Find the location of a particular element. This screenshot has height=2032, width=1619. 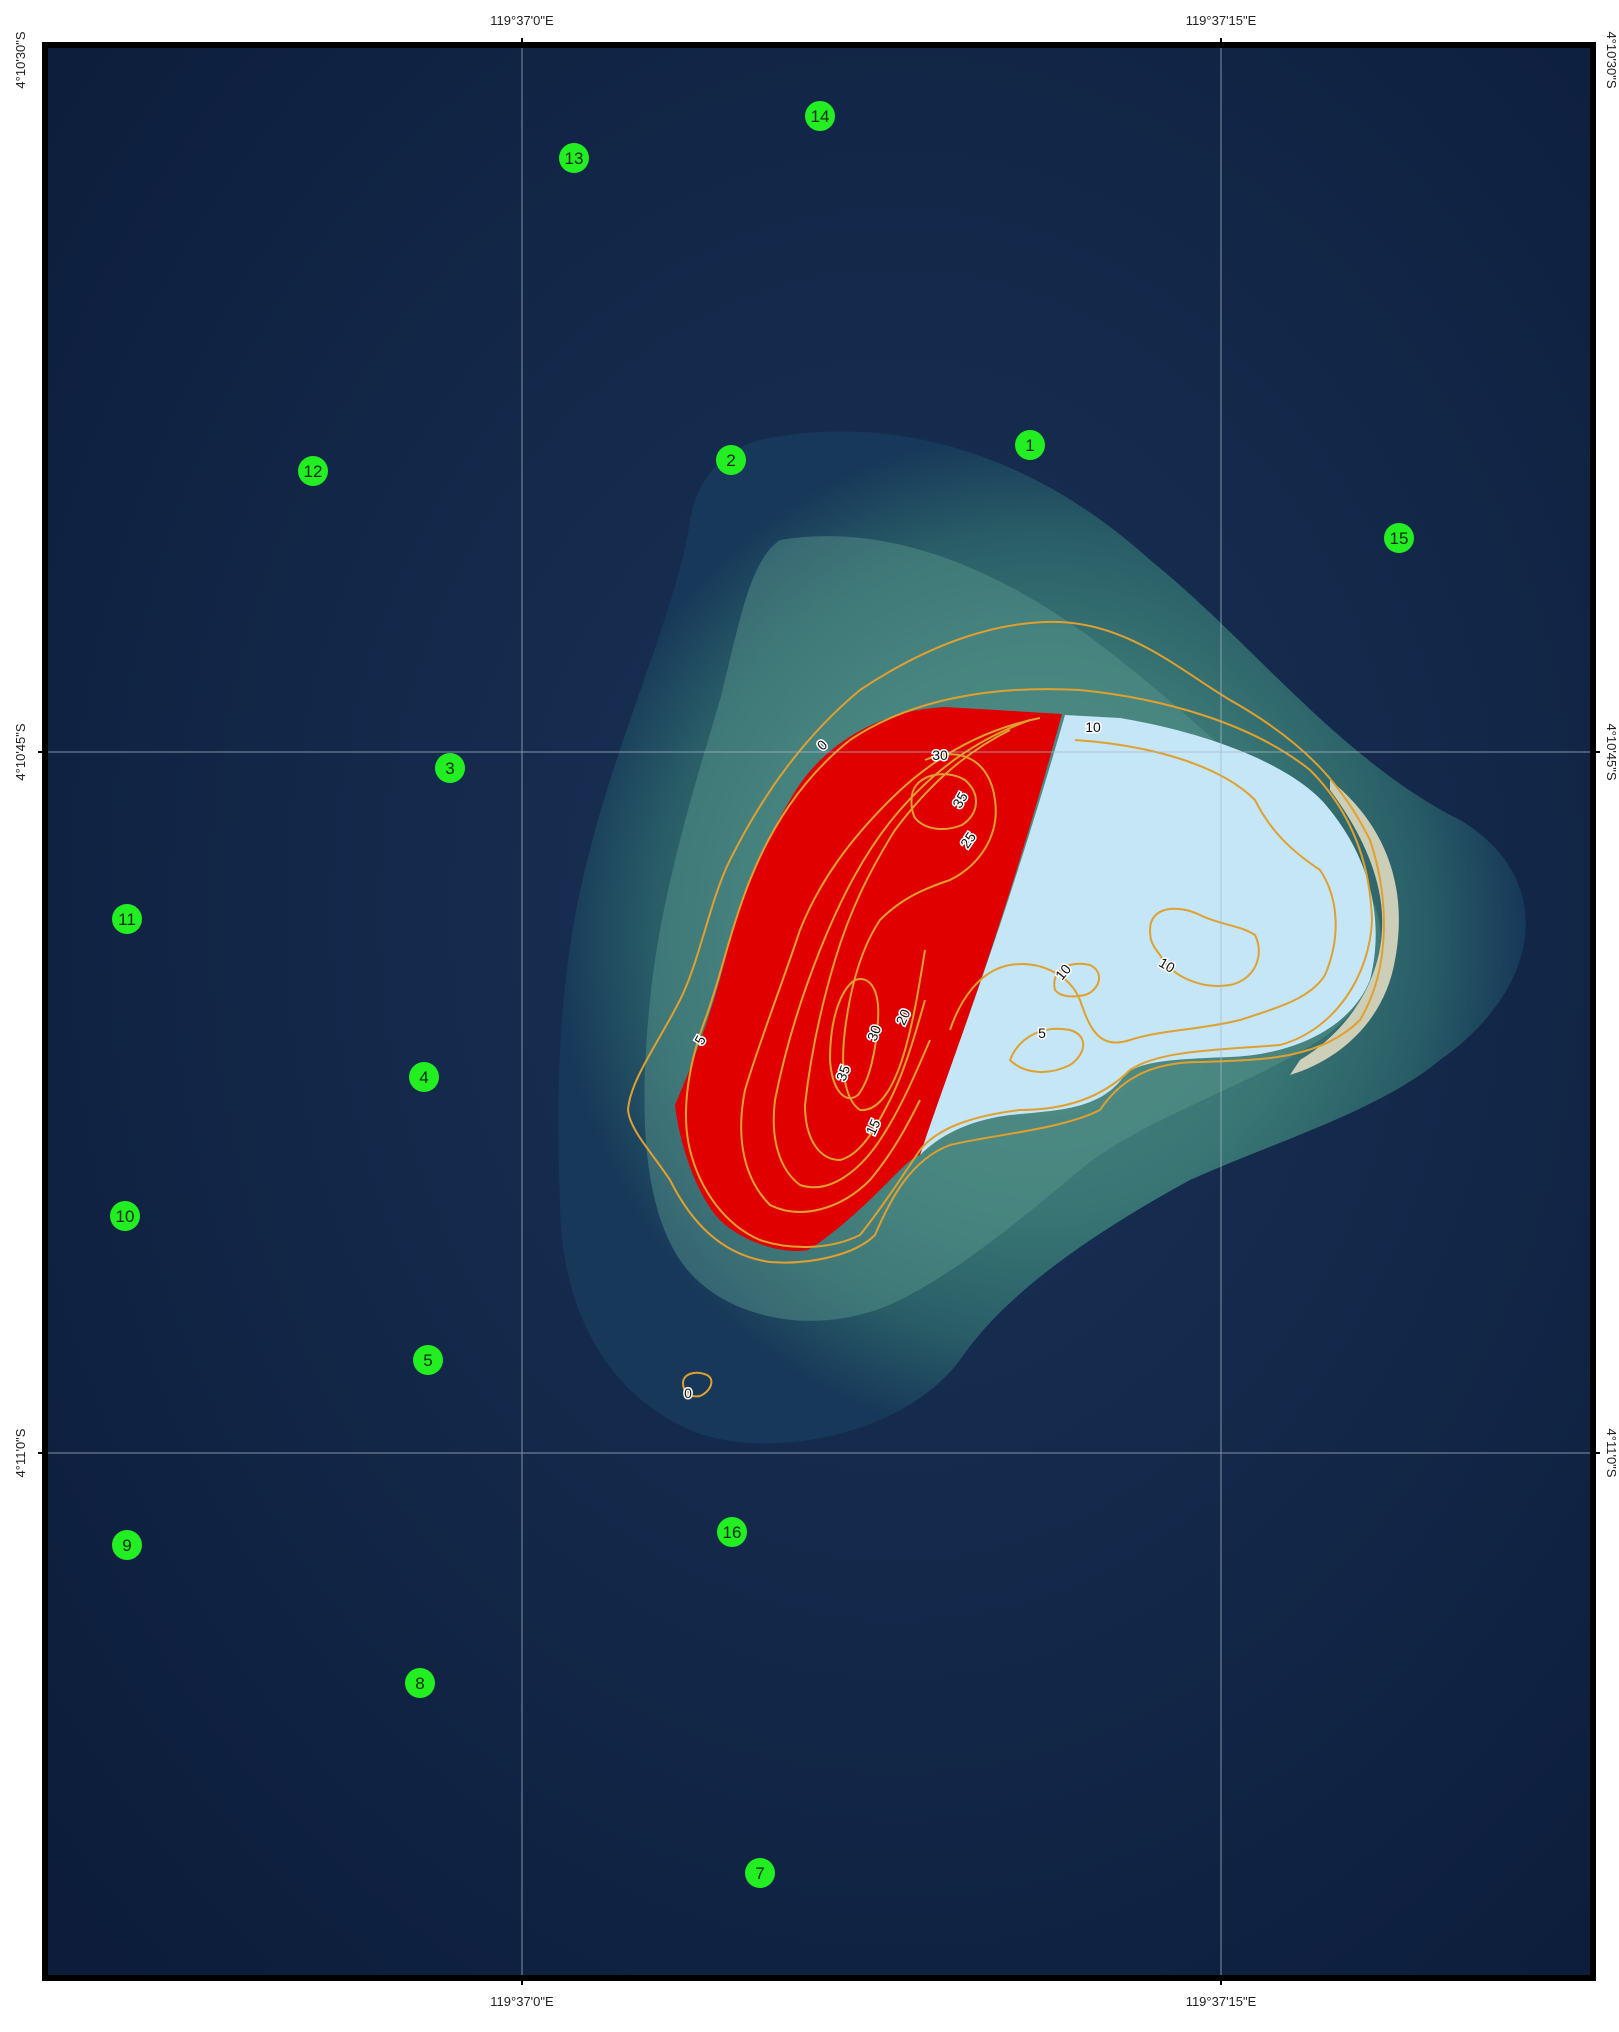

station-label: 11 is located at coordinates (127, 919).